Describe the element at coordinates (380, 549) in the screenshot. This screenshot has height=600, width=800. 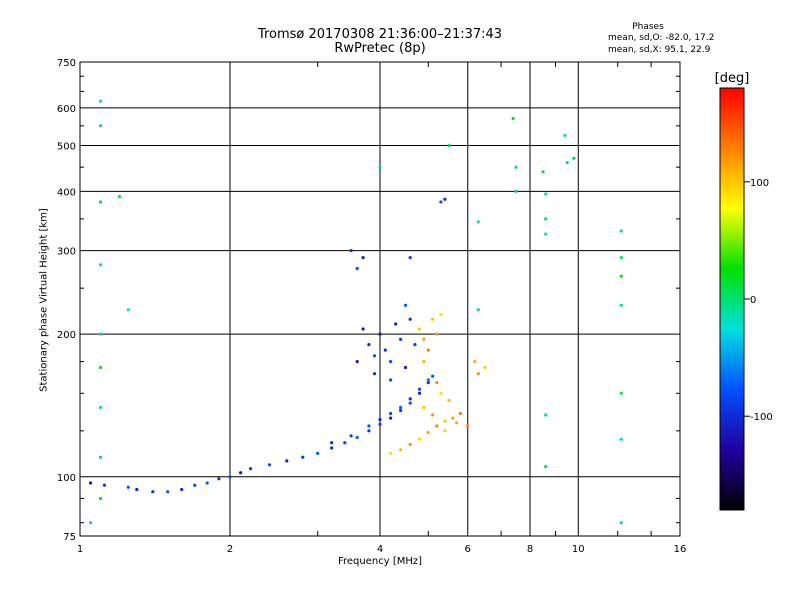
I see `x-tick-label: 4` at that location.